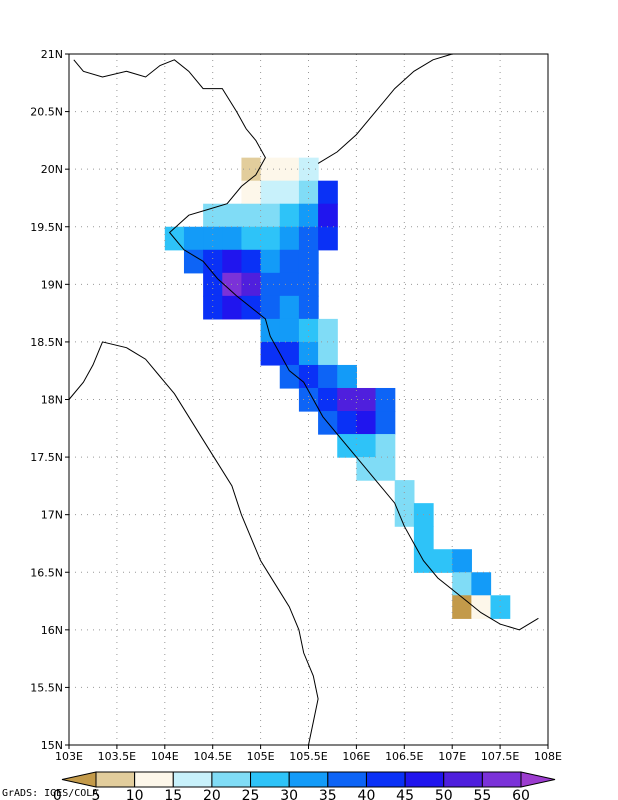 The width and height of the screenshot is (618, 800). Describe the element at coordinates (482, 794) in the screenshot. I see `colorbar-label: 55` at that location.